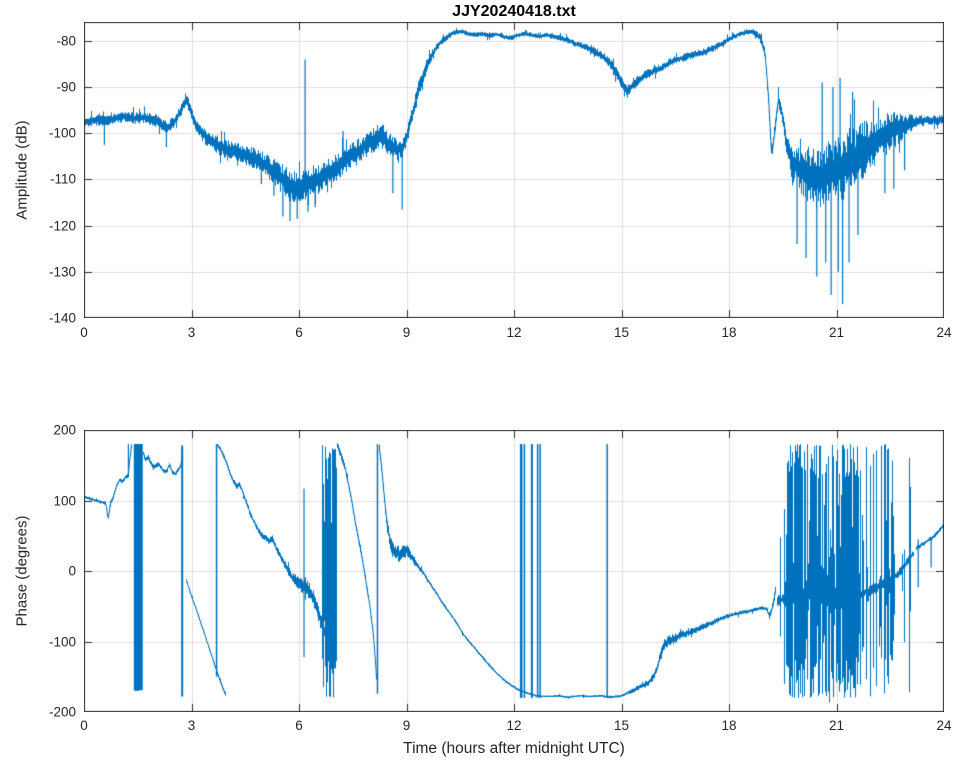 The image size is (964, 778). Describe the element at coordinates (191, 725) in the screenshot. I see `phase-x-tick-label: 3` at that location.